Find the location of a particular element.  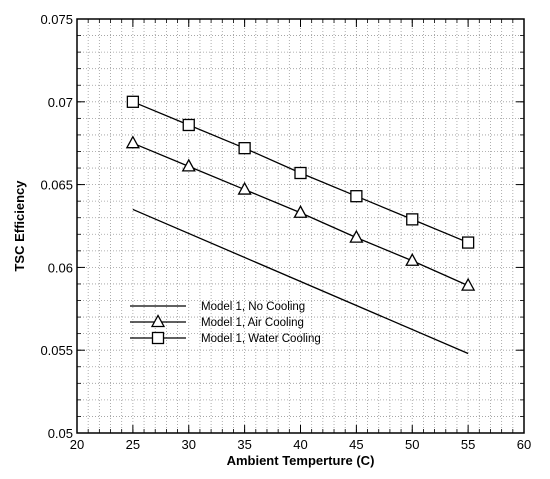

y-tick-label: 0.05 is located at coordinates (60, 433).